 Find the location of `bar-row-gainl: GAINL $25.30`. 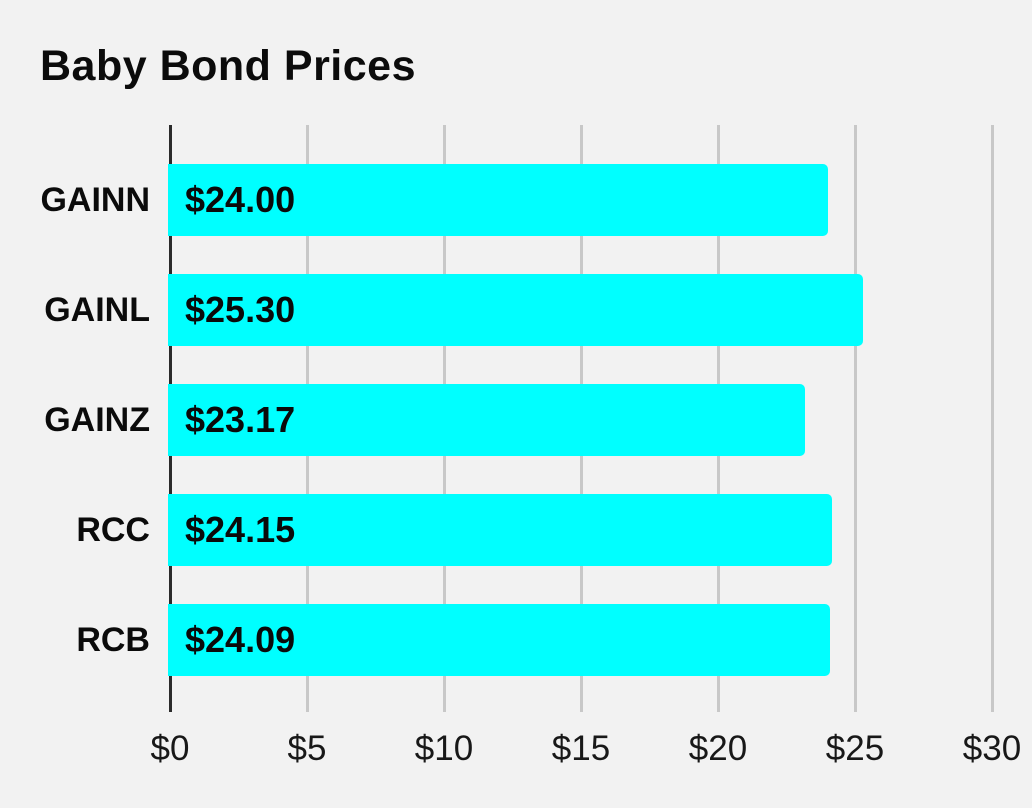

bar-row-gainl: GAINL $25.30 is located at coordinates (516, 310).